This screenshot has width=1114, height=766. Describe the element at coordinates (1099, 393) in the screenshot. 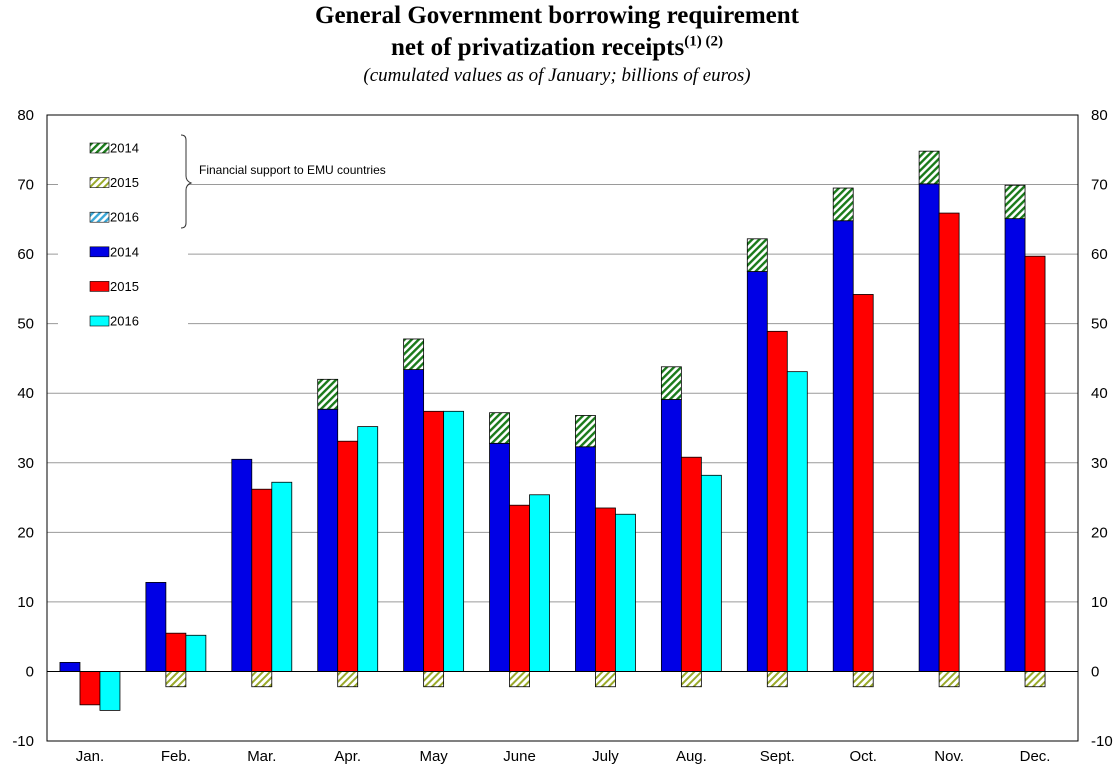

I see `y-tick-label-right: 40` at that location.